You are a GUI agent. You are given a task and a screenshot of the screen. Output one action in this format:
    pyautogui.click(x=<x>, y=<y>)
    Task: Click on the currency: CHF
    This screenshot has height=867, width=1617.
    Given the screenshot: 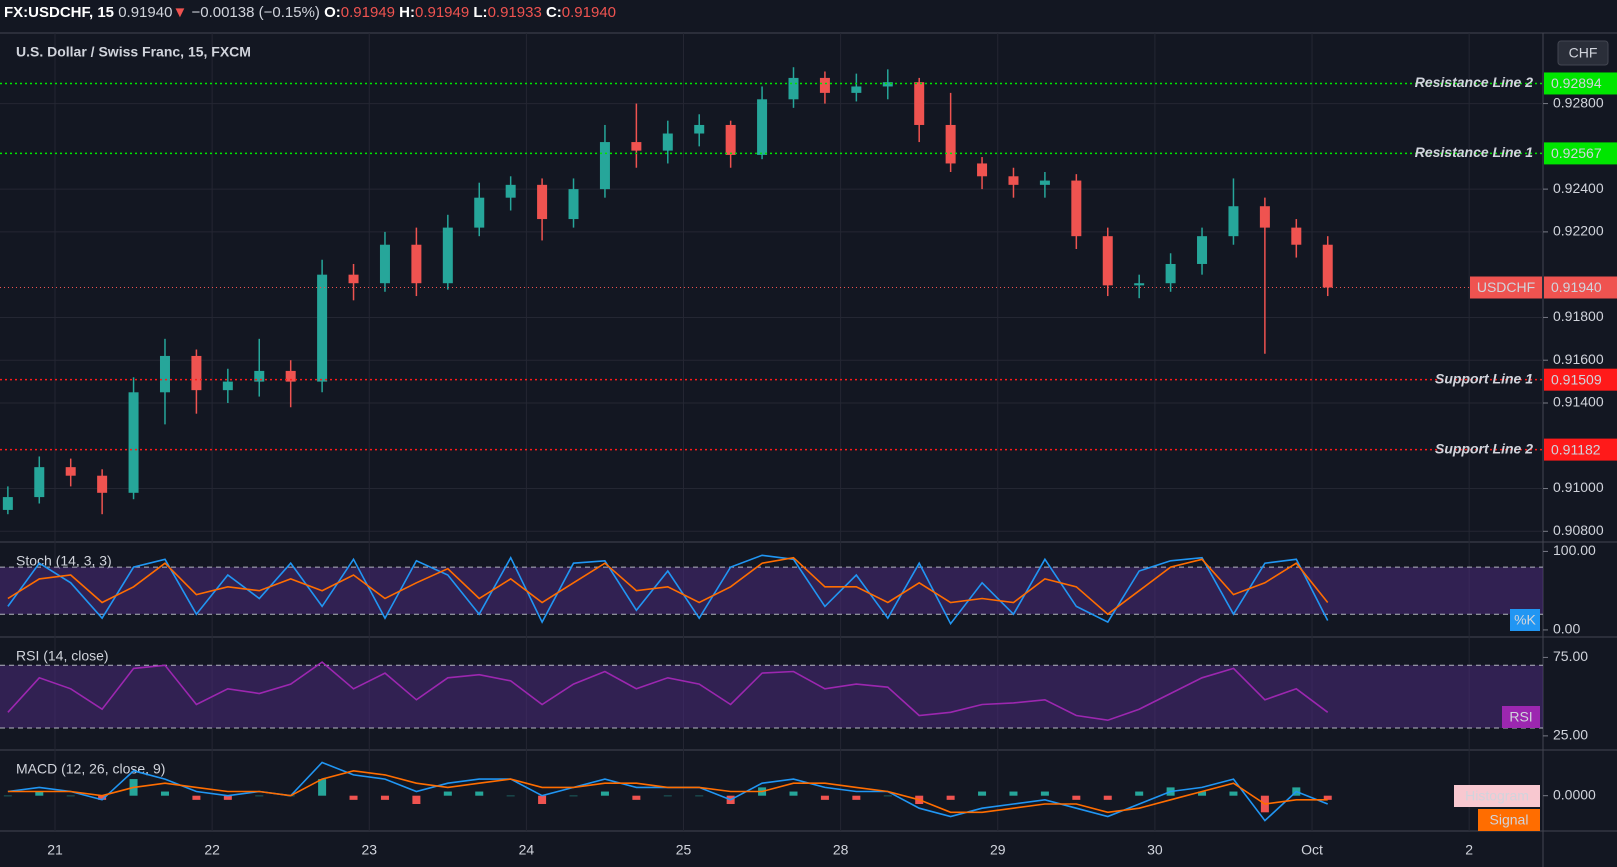 What is the action you would take?
    pyautogui.click(x=1583, y=53)
    